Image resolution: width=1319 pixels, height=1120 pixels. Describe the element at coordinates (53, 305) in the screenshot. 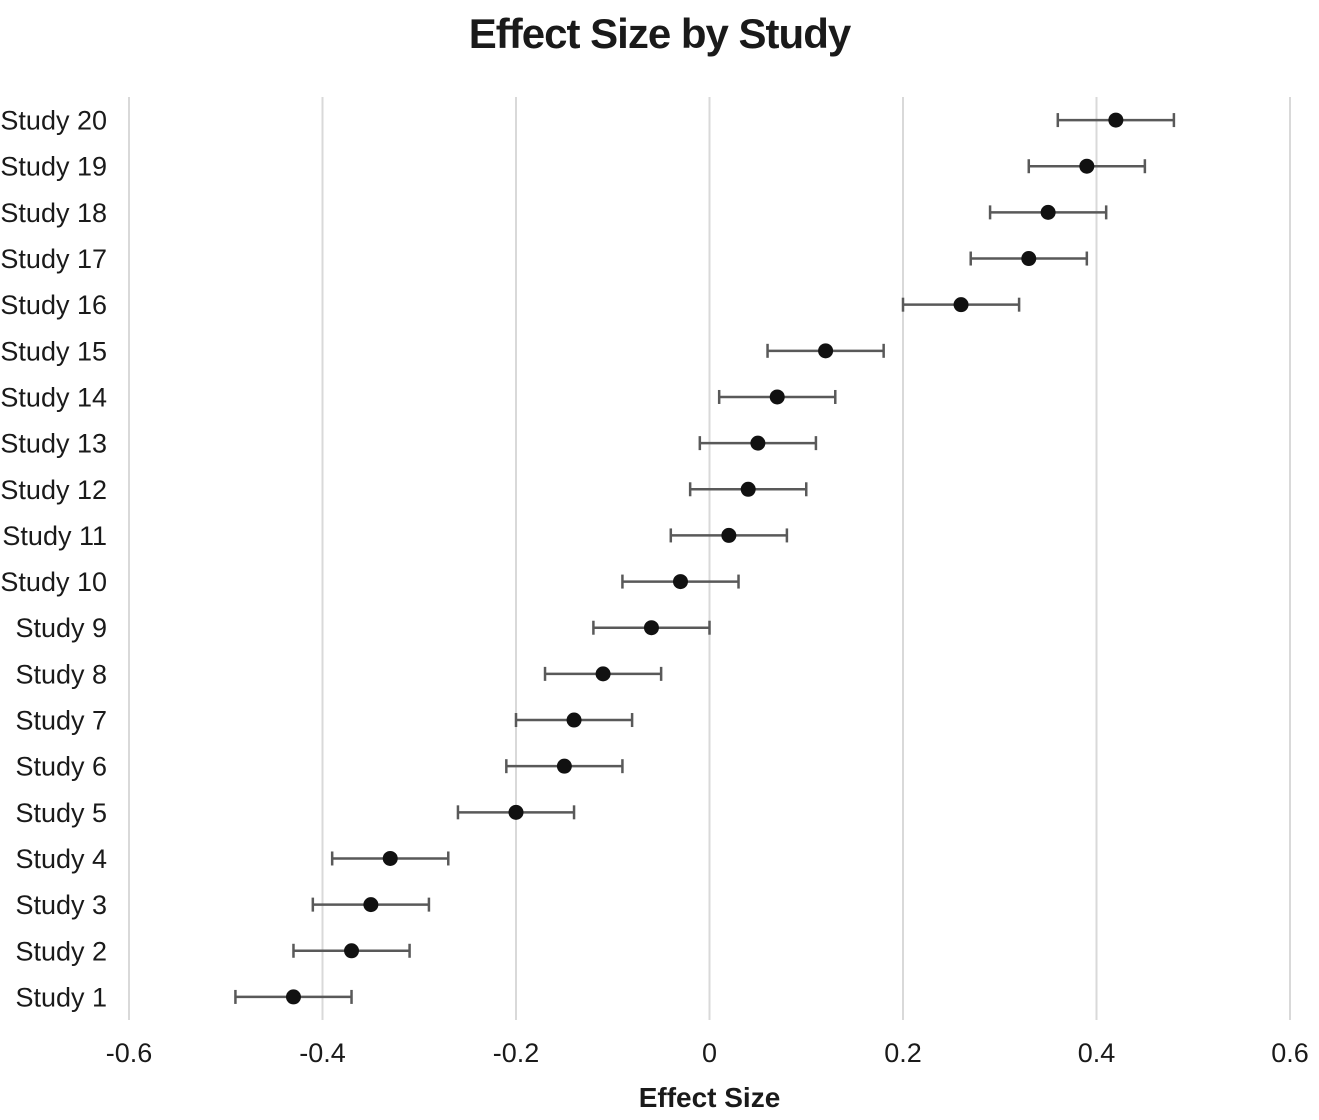

I see `y-axis-label-study-16: Study 16` at that location.